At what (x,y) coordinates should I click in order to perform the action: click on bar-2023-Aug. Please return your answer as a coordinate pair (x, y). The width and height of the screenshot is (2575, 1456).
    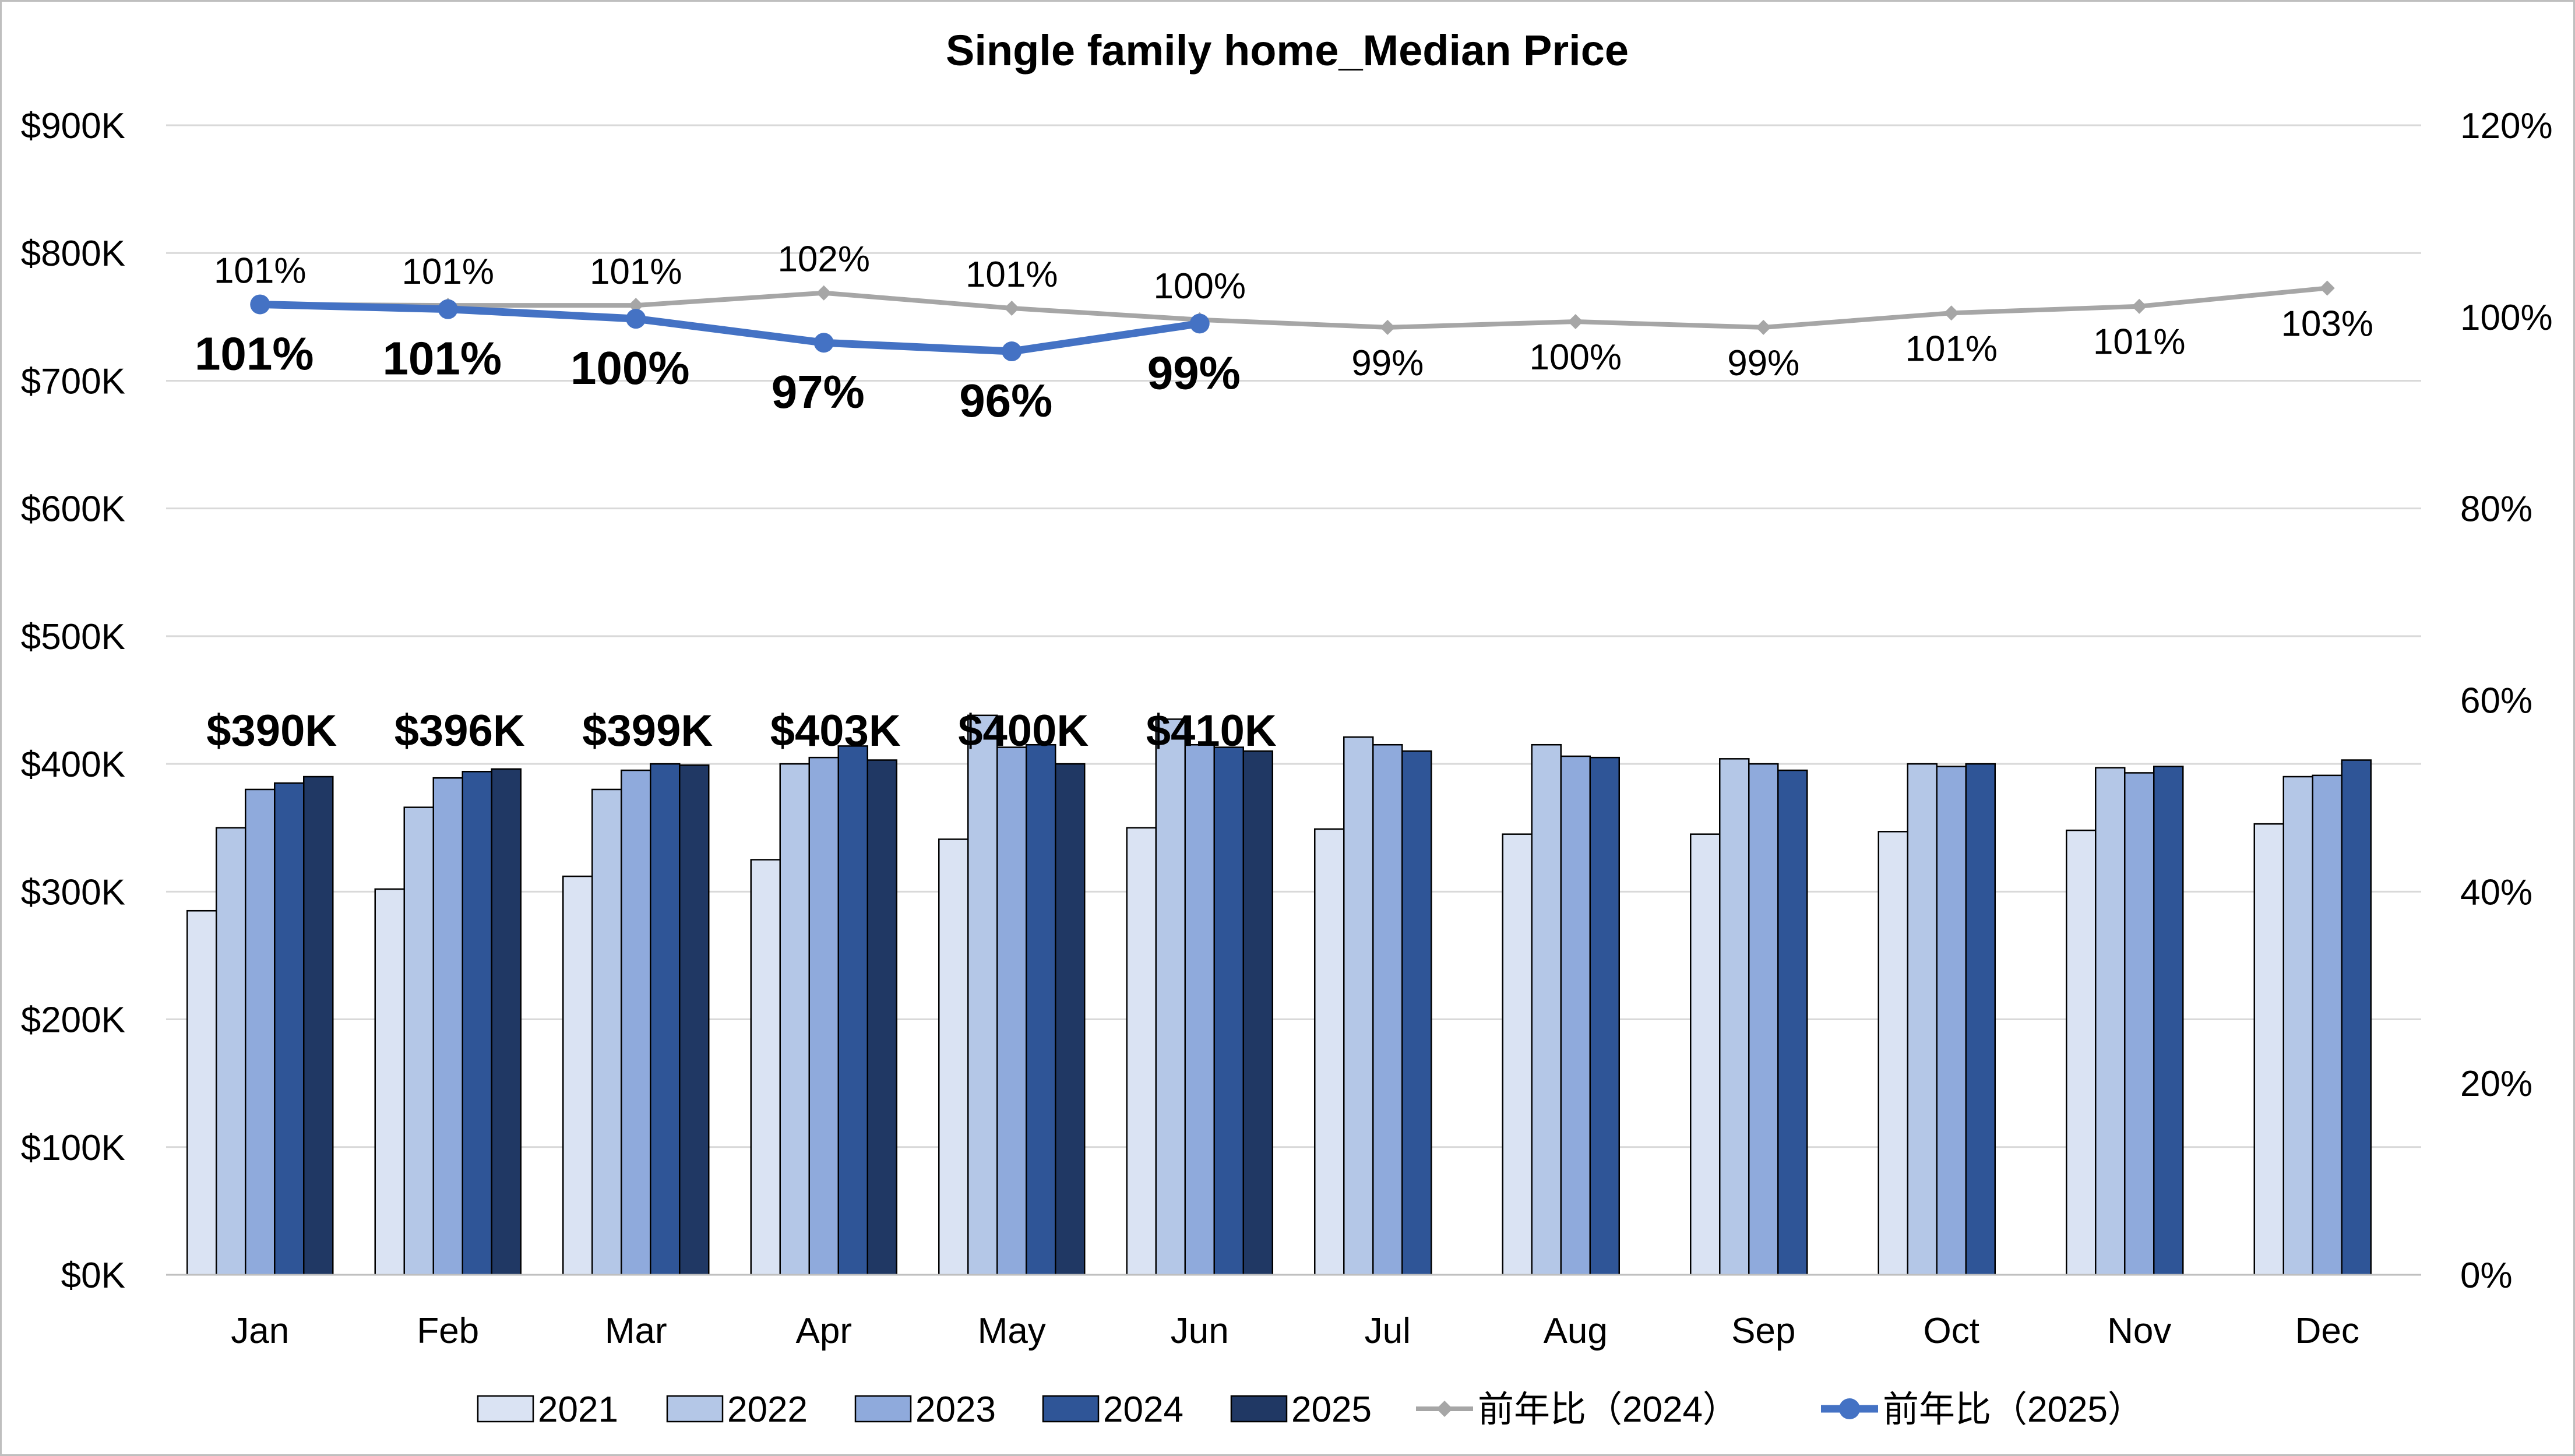
    Looking at the image, I should click on (1576, 1015).